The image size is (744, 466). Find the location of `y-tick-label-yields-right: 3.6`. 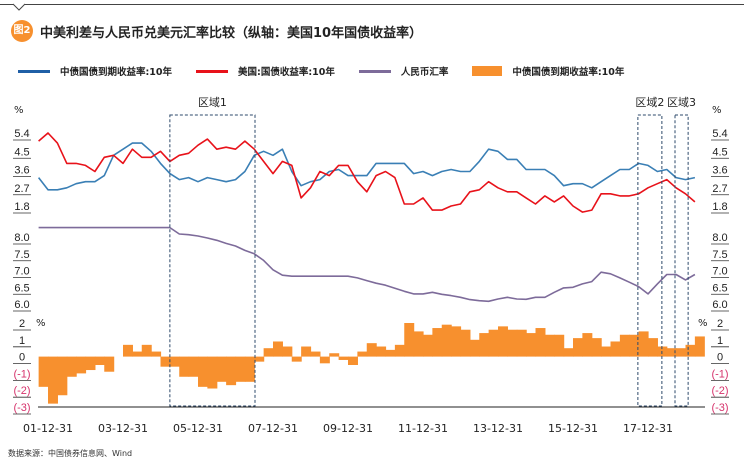

y-tick-label-yields-right: 3.6 is located at coordinates (719, 171).